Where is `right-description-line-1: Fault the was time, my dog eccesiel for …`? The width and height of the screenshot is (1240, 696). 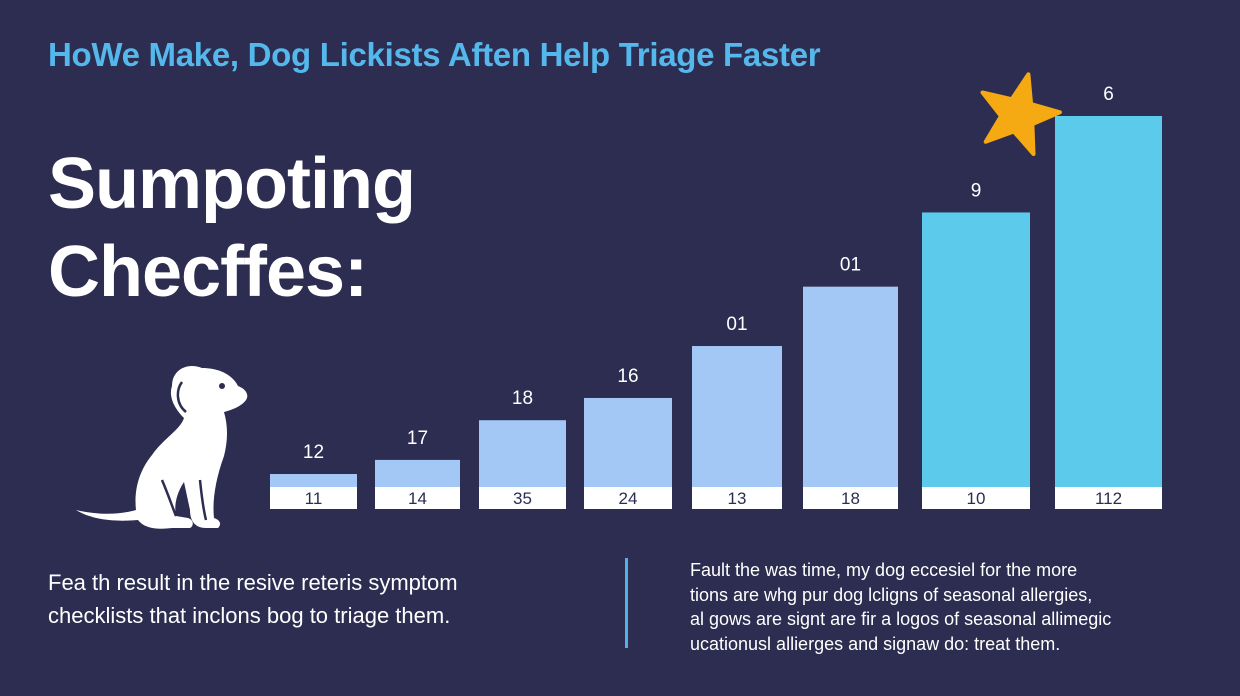 right-description-line-1: Fault the was time, my dog eccesiel for … is located at coordinates (884, 570).